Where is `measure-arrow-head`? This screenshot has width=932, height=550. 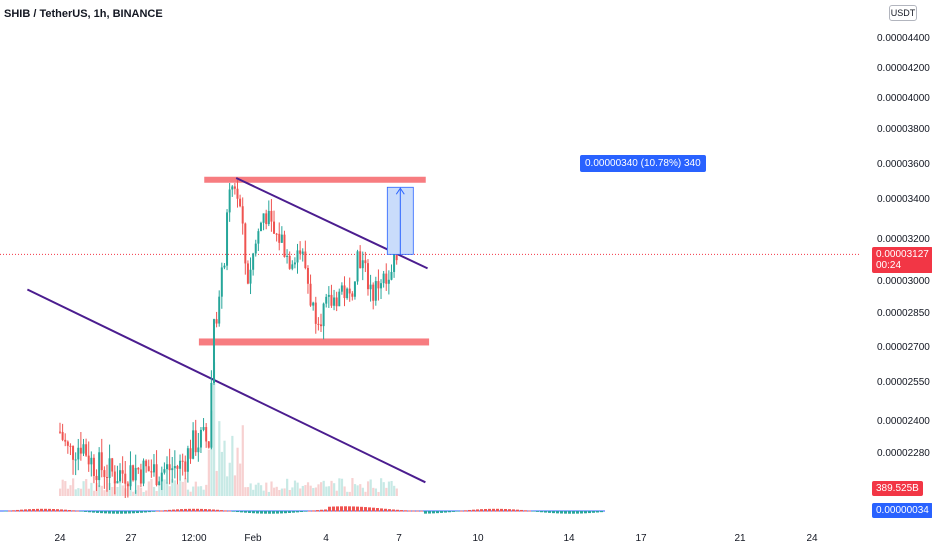
measure-arrow-head is located at coordinates (400, 191).